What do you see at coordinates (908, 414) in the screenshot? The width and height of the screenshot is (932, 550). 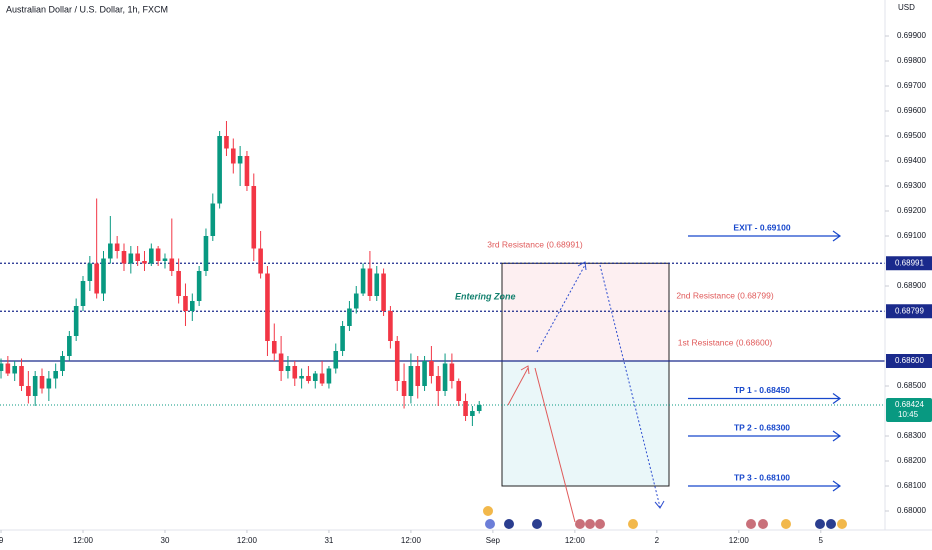 I see `countdown-label: 10:45` at bounding box center [908, 414].